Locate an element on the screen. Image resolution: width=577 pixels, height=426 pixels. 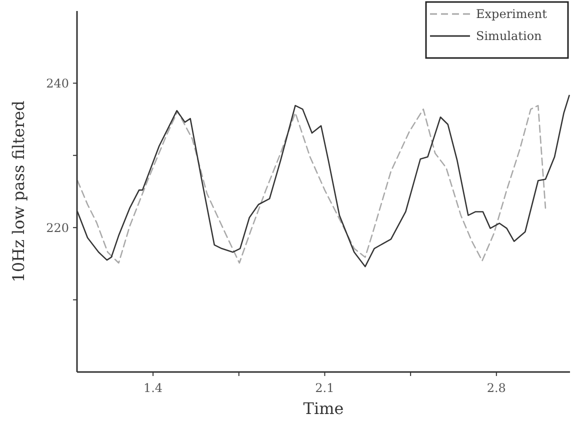
x-tick-label: 2.8 is located at coordinates (496, 388).